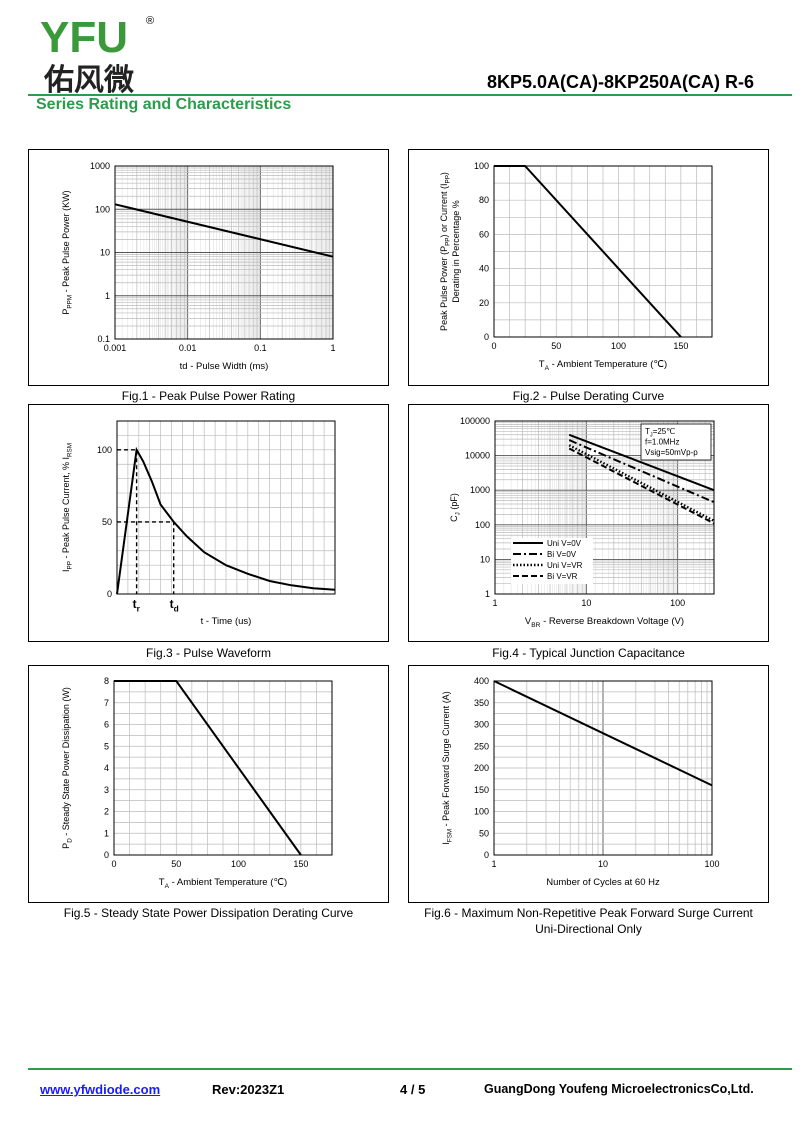 The width and height of the screenshot is (800, 1130). Describe the element at coordinates (105, 253) in the screenshot. I see `y-tick-label: 10` at that location.